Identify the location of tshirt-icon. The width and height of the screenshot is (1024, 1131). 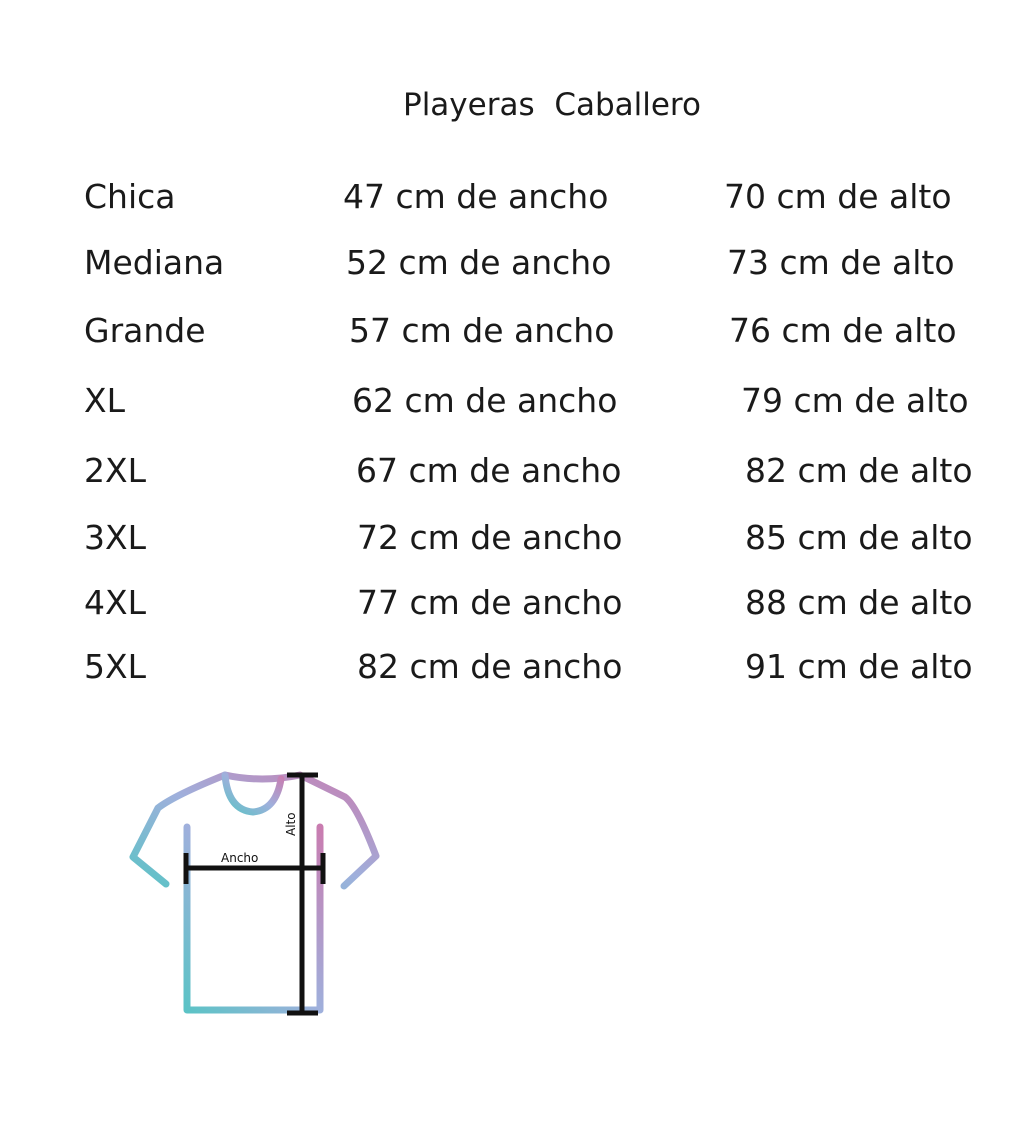
(254, 892).